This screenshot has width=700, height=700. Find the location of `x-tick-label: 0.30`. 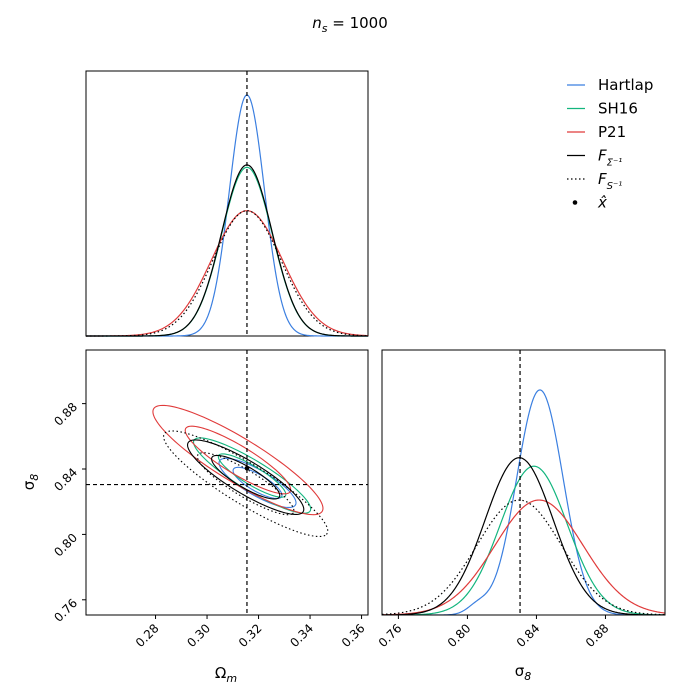

x-tick-label: 0.30 is located at coordinates (198, 635).